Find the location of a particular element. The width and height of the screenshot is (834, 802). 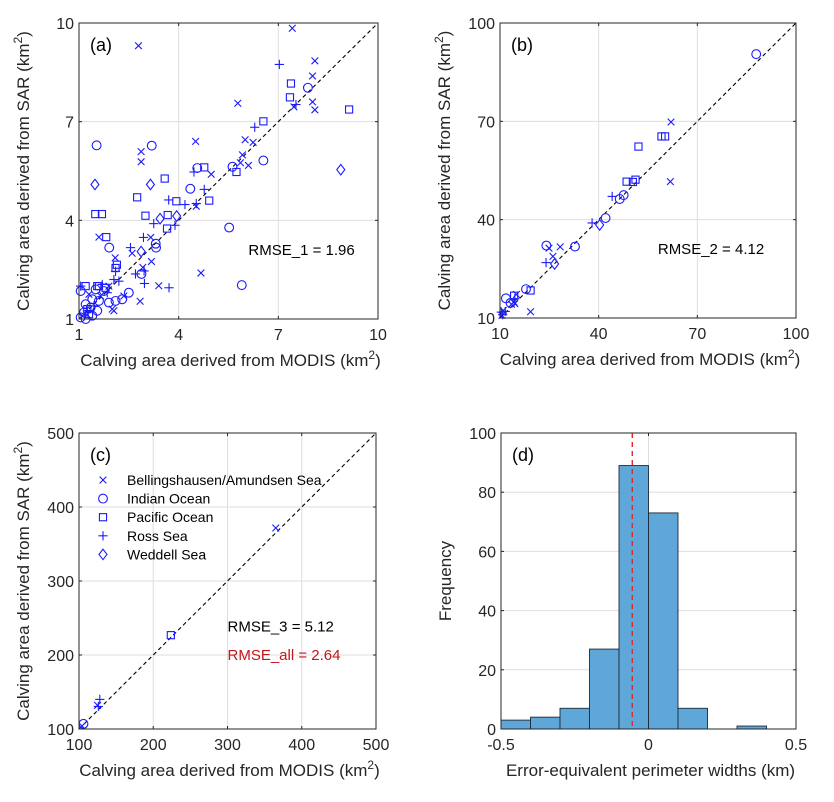

x-tick-label: 70 is located at coordinates (697, 334).